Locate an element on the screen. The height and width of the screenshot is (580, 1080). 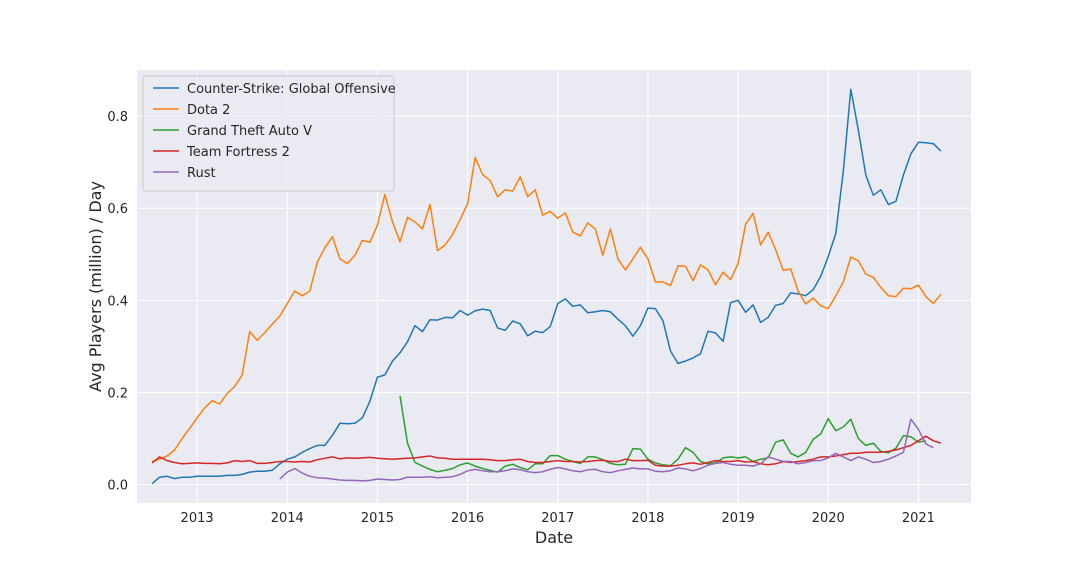
y-tick-label: 0.8 is located at coordinates (117, 117).